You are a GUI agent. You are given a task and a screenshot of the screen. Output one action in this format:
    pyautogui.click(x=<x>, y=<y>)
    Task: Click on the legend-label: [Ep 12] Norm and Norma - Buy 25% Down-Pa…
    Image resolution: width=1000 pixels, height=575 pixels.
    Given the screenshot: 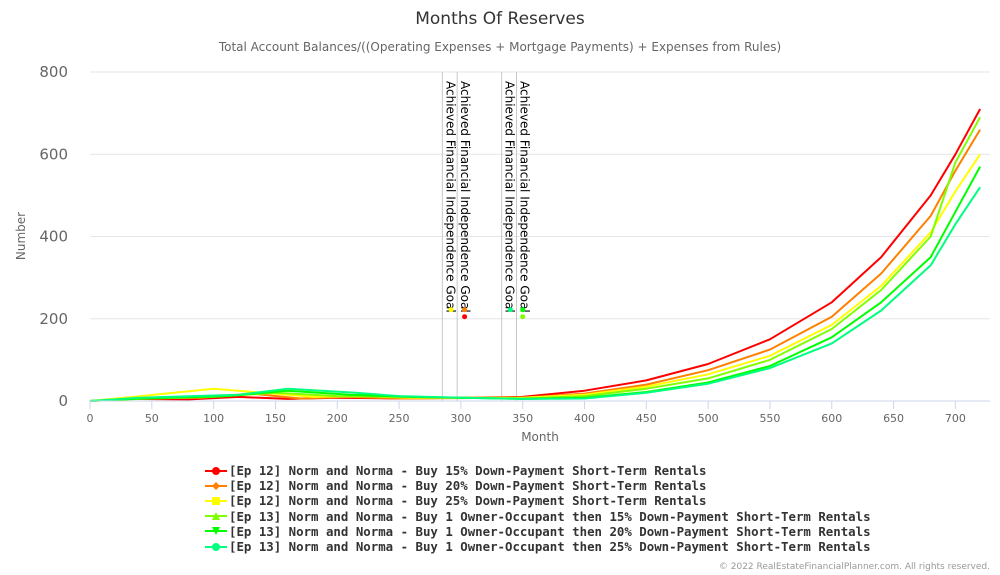 What is the action you would take?
    pyautogui.click(x=468, y=501)
    